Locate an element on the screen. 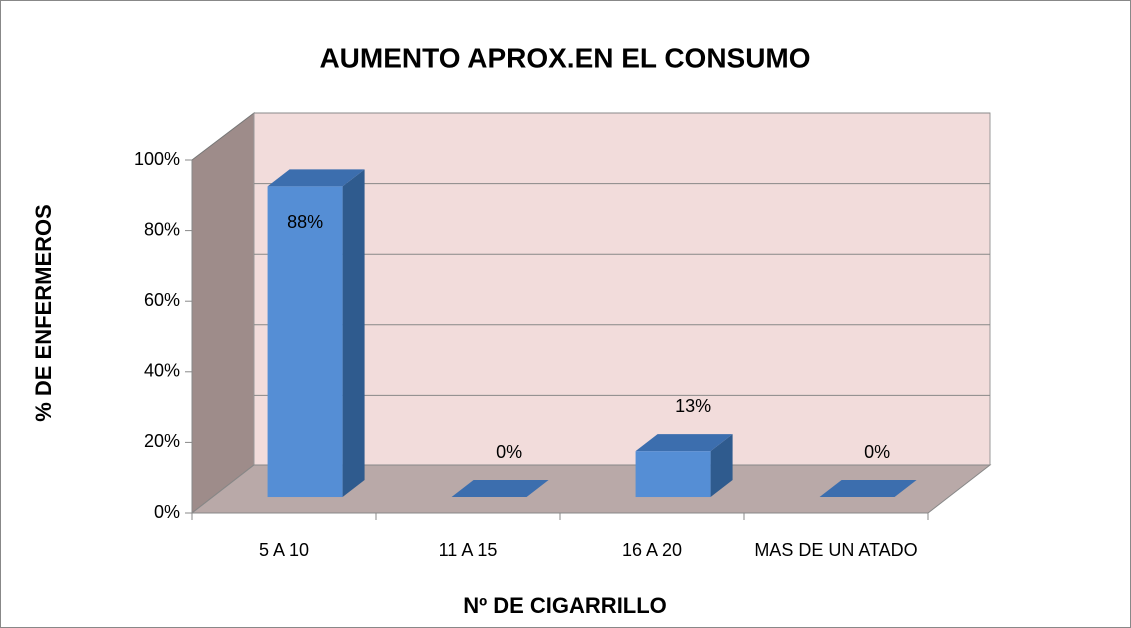  y-tick-label: 20% is located at coordinates (162, 441).